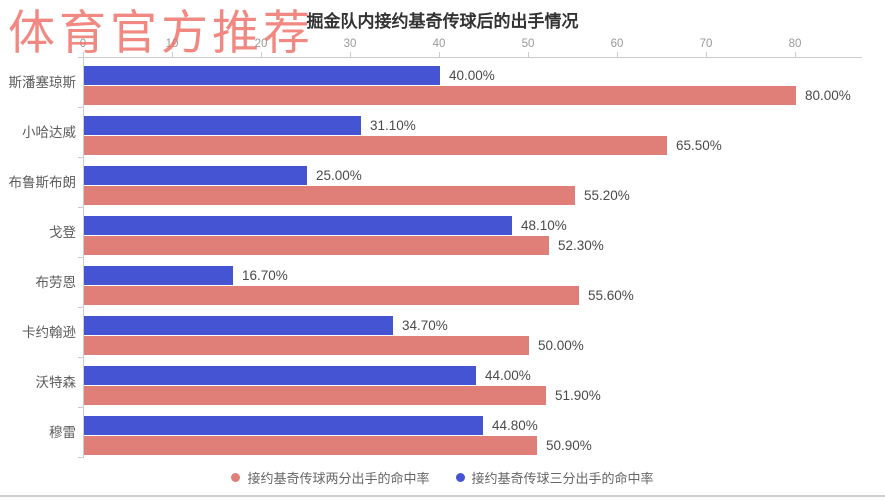 Image resolution: width=885 pixels, height=500 pixels. I want to click on bar-value-label: 16.70%, so click(265, 275).